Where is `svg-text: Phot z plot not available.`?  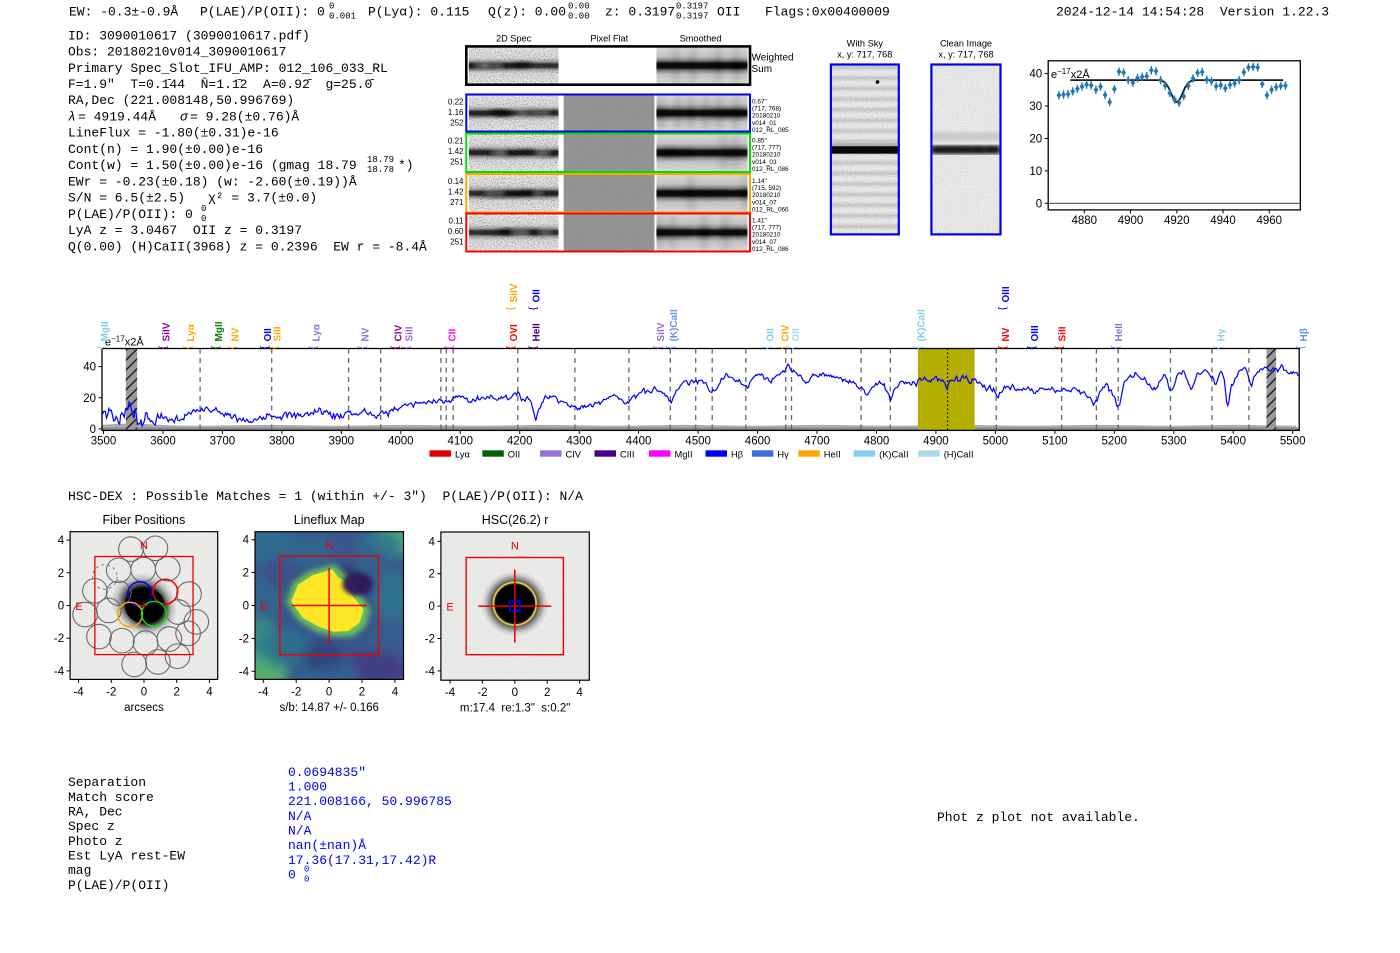
svg-text: Phot z plot not available. is located at coordinates (1038, 817).